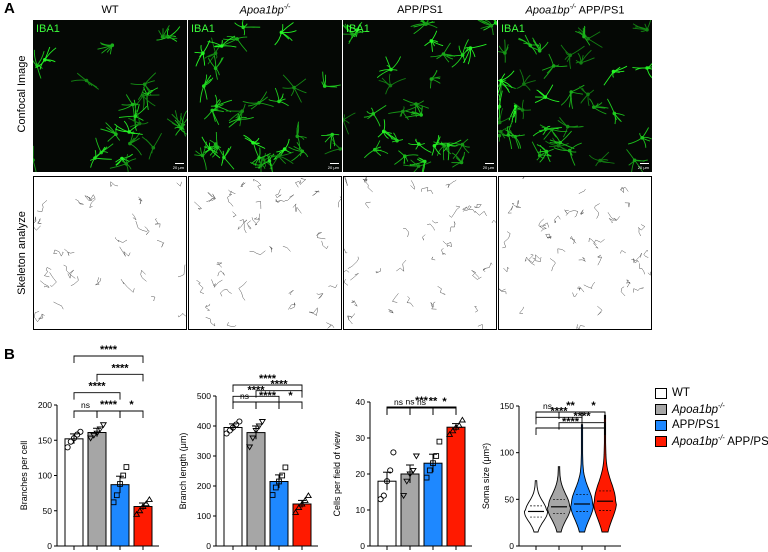 The height and width of the screenshot is (552, 768). Describe the element at coordinates (687, 425) in the screenshot. I see `legend-item: APP/PS1` at that location.